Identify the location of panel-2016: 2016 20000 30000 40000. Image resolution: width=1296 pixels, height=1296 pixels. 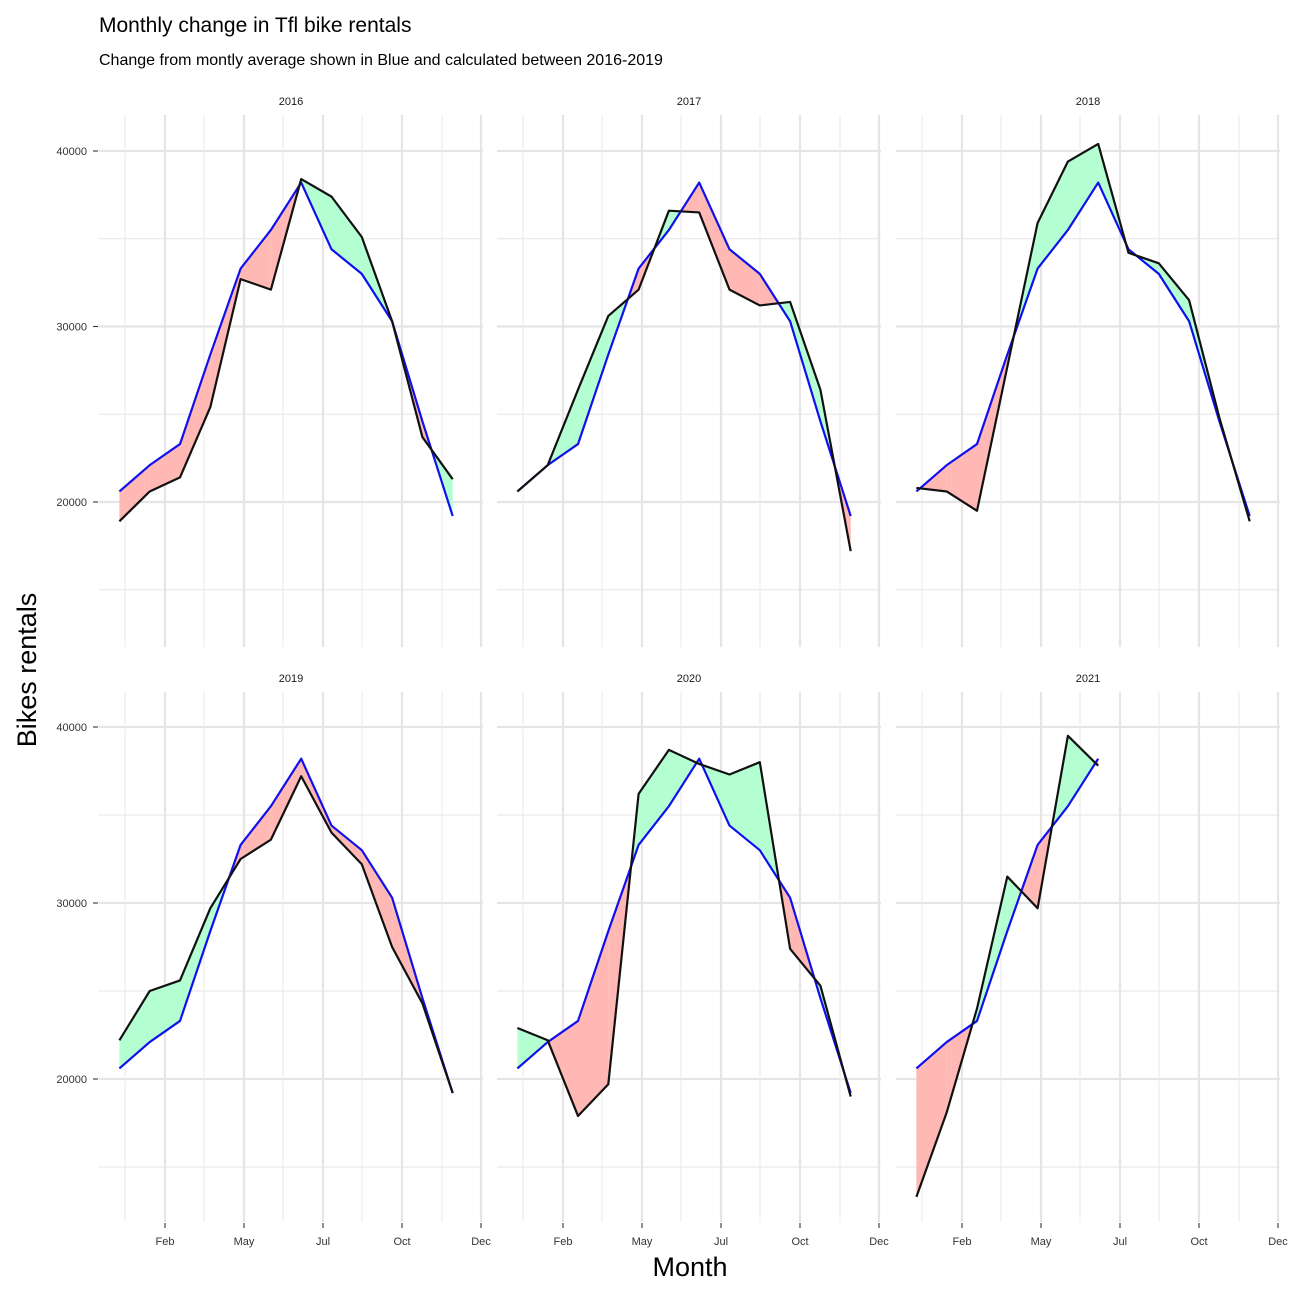
(269, 371).